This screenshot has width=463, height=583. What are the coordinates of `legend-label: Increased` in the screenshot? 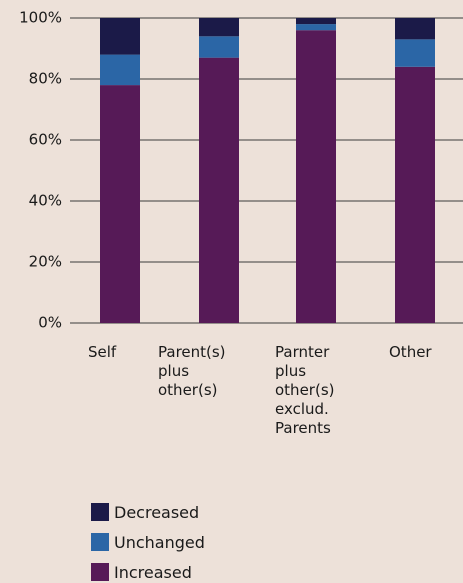 It's located at (153, 572).